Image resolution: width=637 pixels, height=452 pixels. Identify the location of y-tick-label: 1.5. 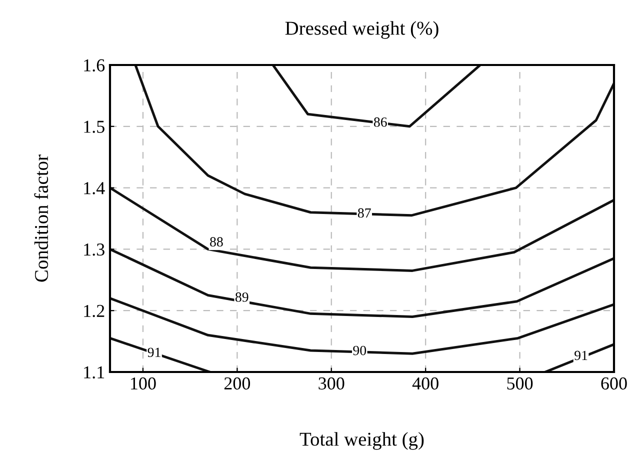
(94, 126).